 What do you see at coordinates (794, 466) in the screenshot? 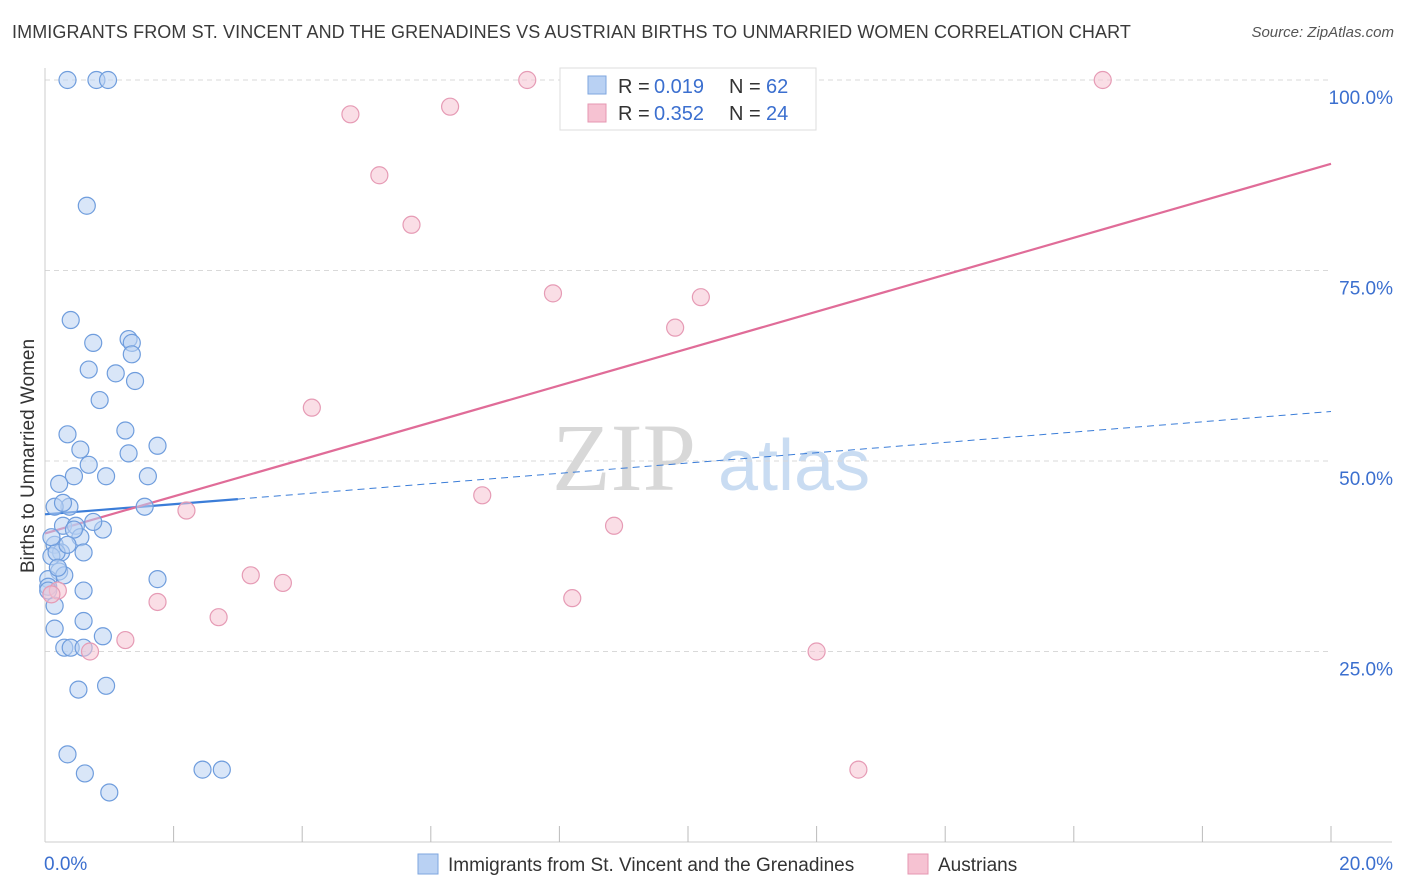
I see `watermark-atlas: atlas` at bounding box center [794, 466].